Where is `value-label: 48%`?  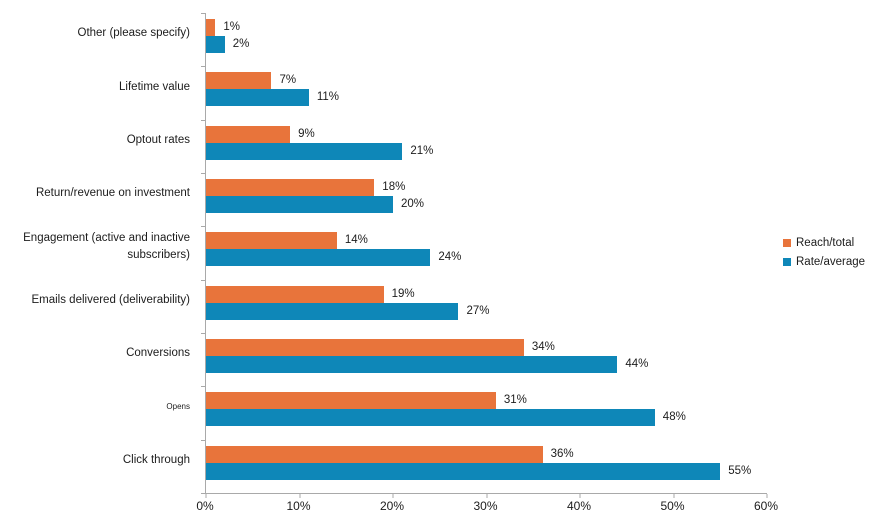 value-label: 48% is located at coordinates (674, 417).